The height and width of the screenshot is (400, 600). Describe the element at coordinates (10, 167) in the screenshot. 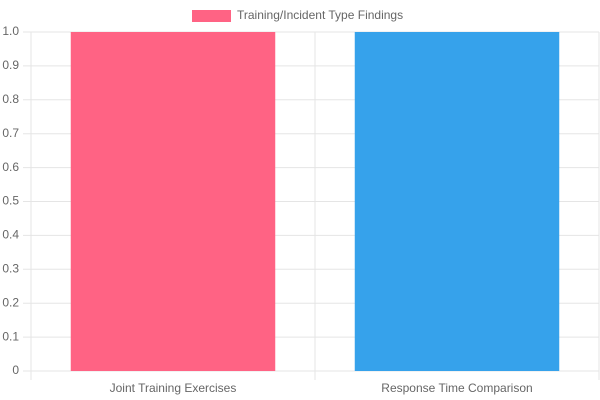

I see `y-tick-label: 0.6` at that location.